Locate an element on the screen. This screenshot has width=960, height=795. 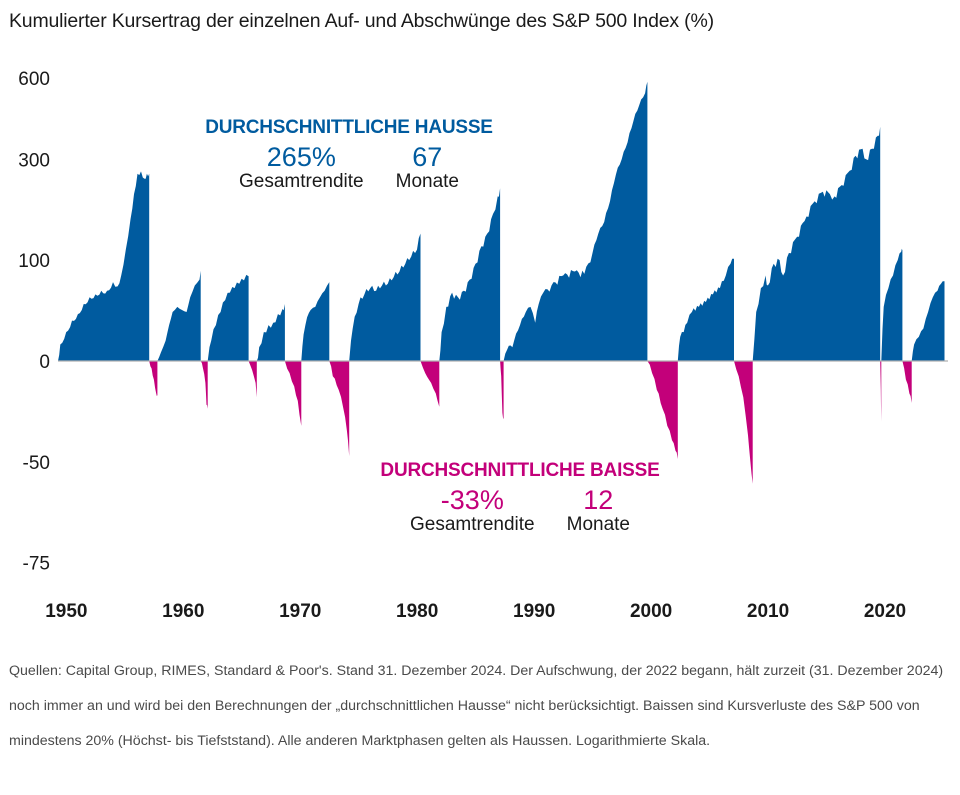
x-axis-ticks: 1950 1960 1970 1980 1990 2000 2010 2020 is located at coordinates (475, 611).